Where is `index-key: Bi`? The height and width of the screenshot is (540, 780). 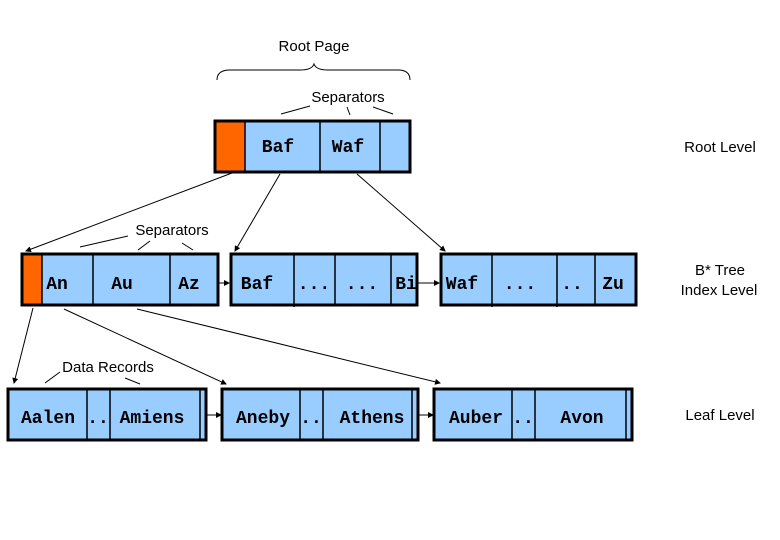
index-key: Bi is located at coordinates (406, 285).